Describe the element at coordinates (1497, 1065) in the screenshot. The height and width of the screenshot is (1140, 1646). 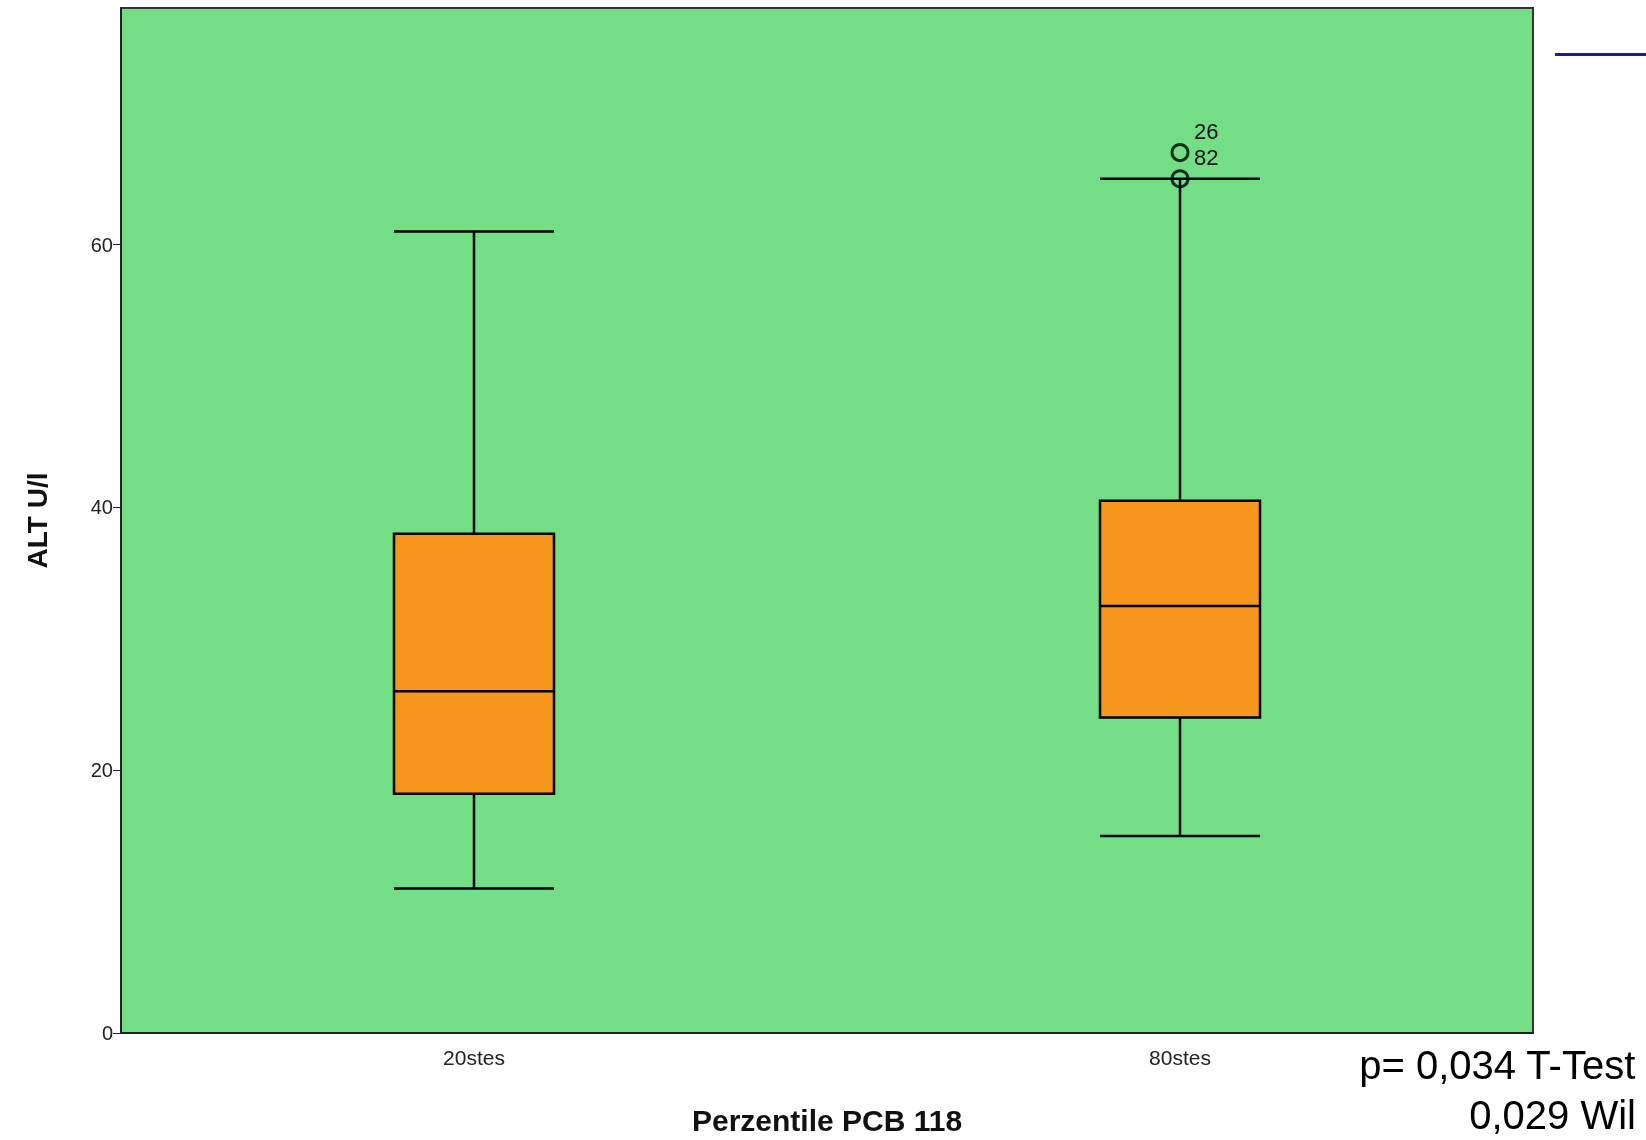
I see `text: p= 0,034 T-Test` at that location.